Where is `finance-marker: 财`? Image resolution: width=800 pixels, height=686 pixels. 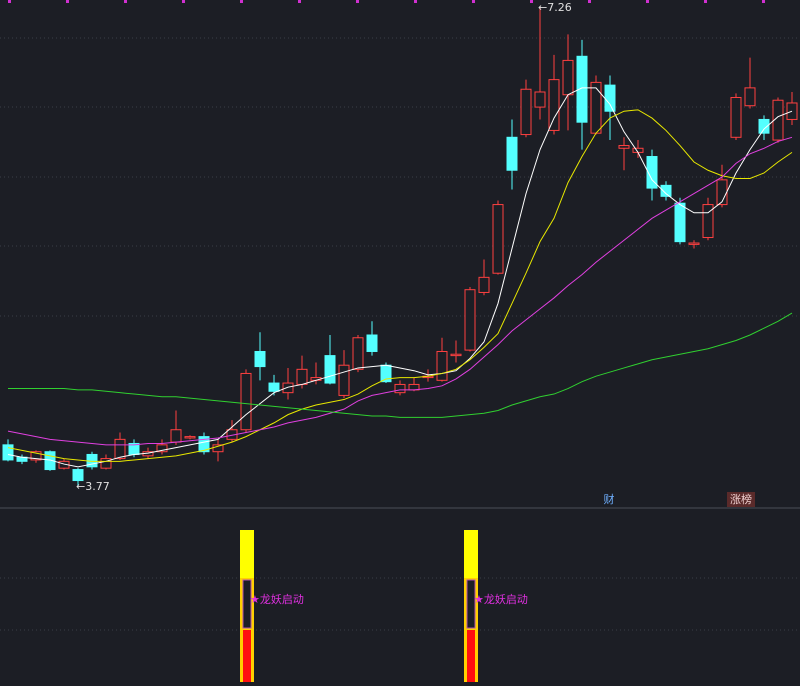
finance-marker: 财 is located at coordinates (609, 499).